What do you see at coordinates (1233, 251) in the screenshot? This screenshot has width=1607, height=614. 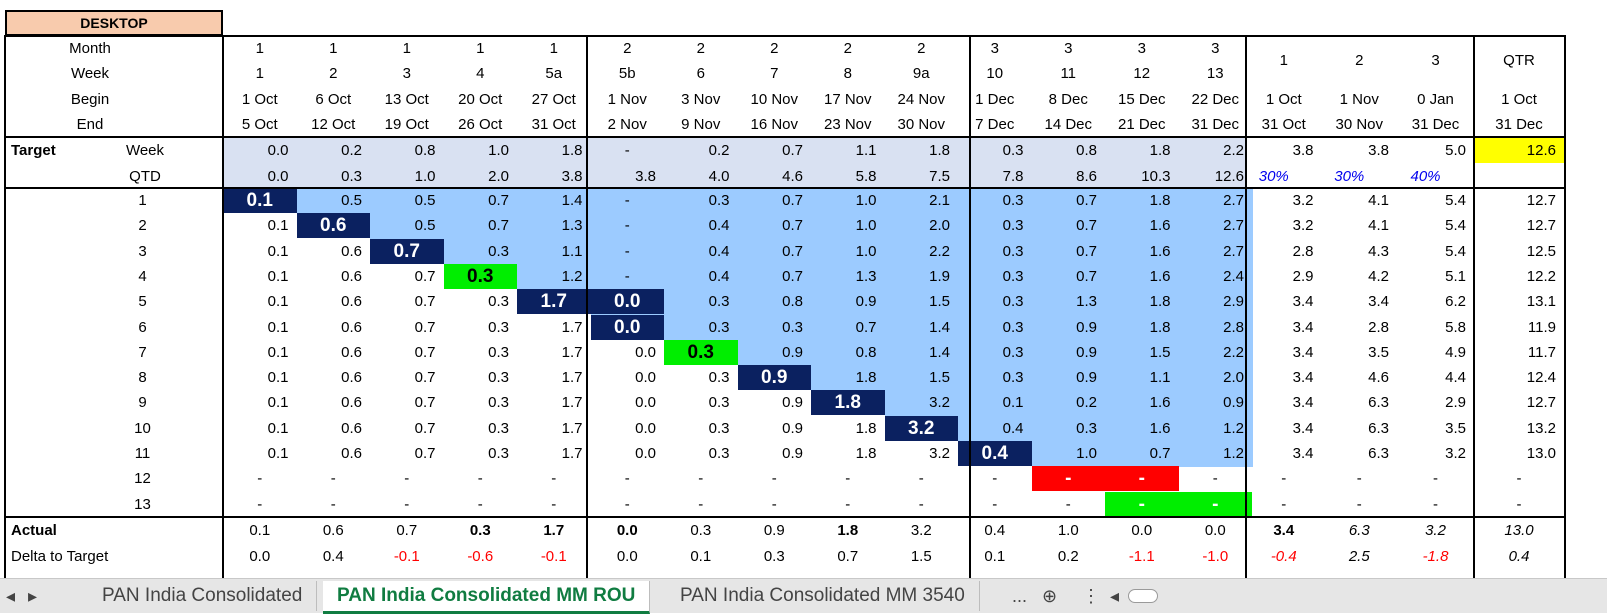 I see `data-cell: 2.7` at bounding box center [1233, 251].